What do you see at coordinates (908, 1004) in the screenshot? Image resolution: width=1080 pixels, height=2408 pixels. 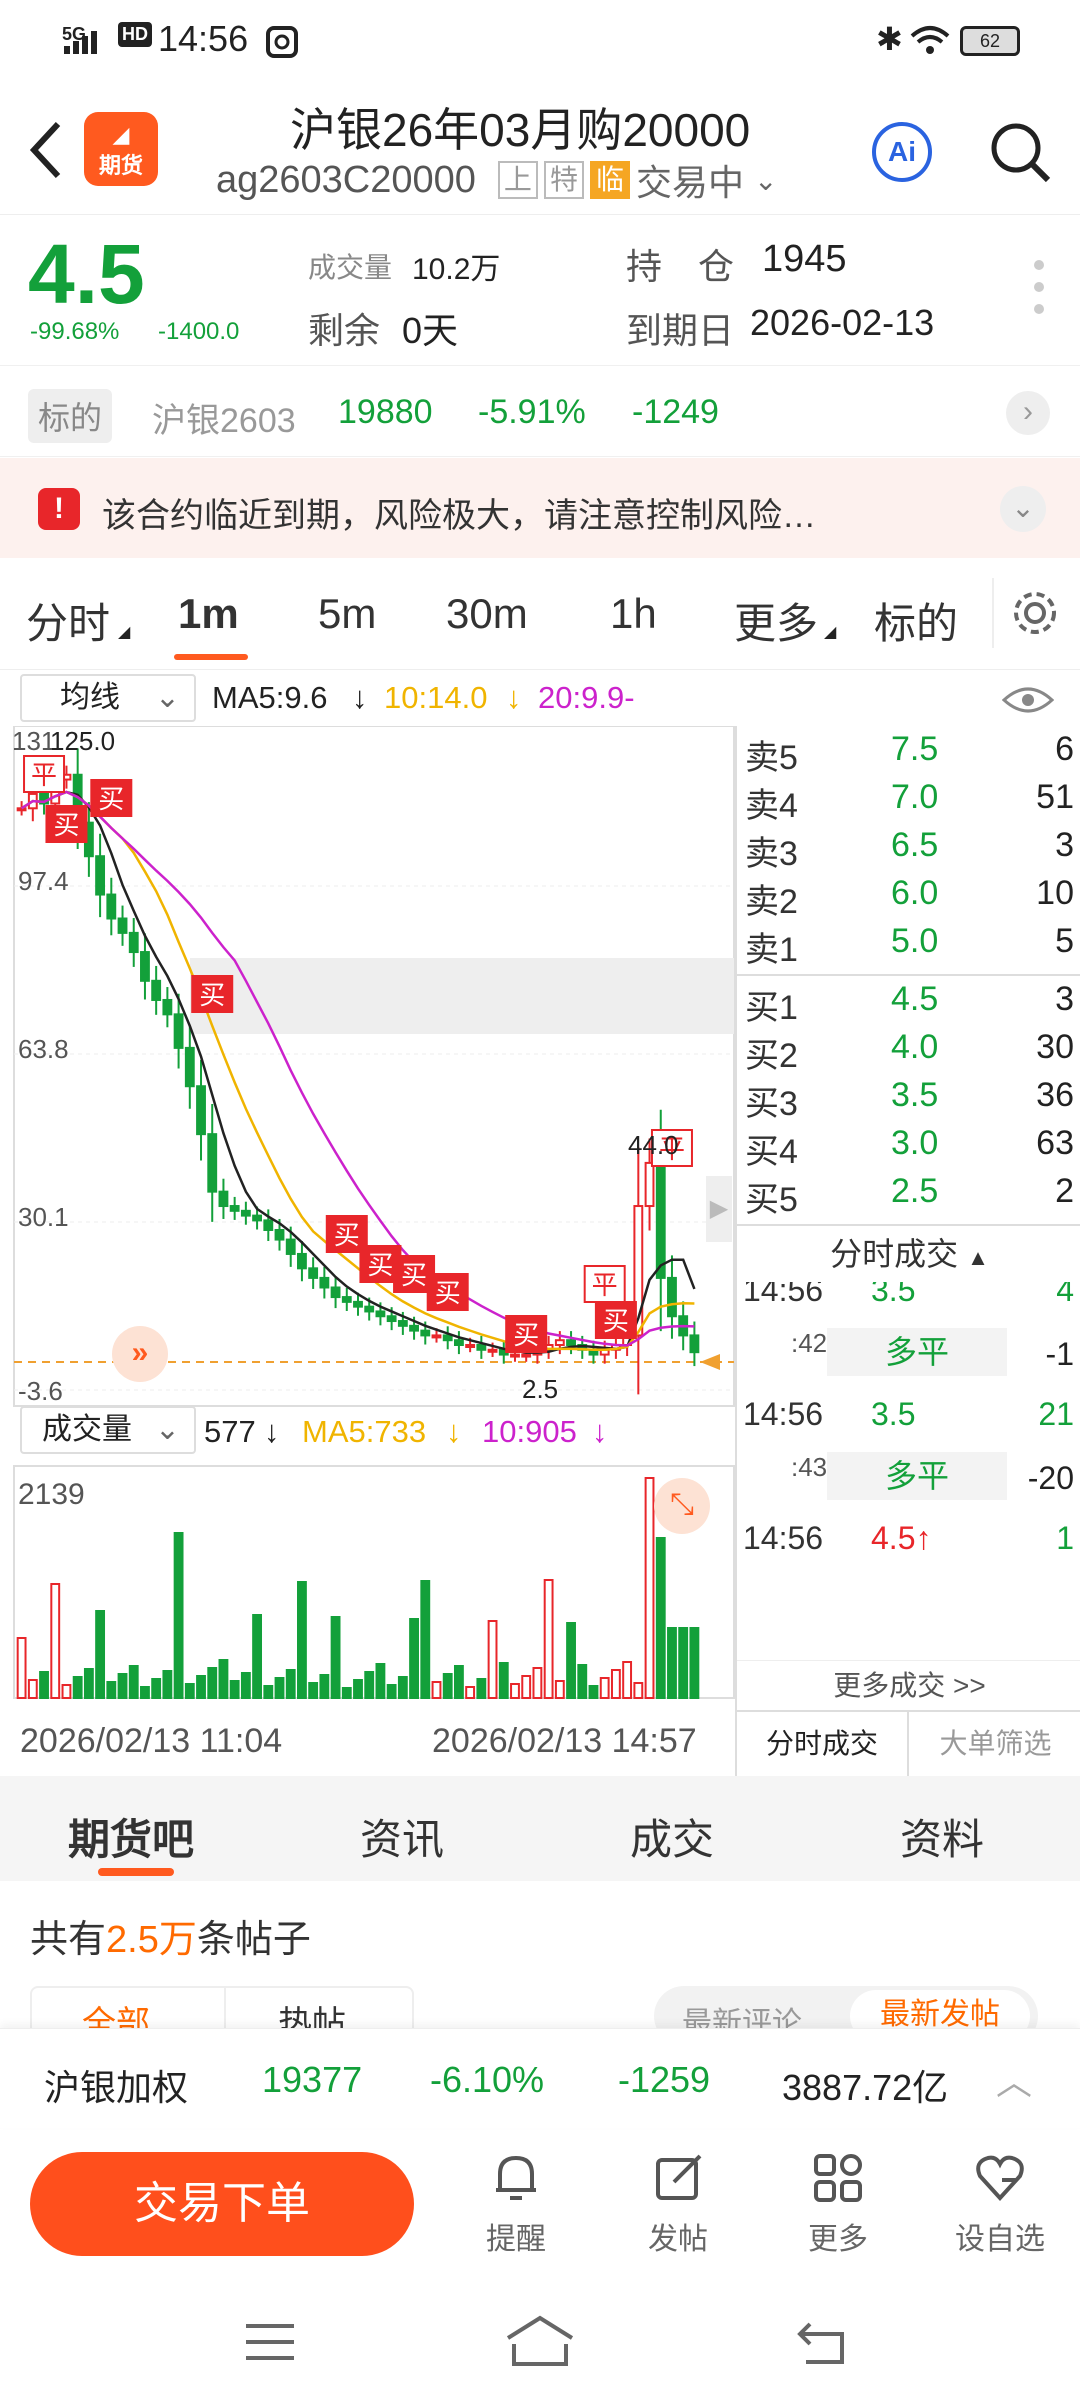 I see `bid-row: 买1 4.5 3` at bounding box center [908, 1004].